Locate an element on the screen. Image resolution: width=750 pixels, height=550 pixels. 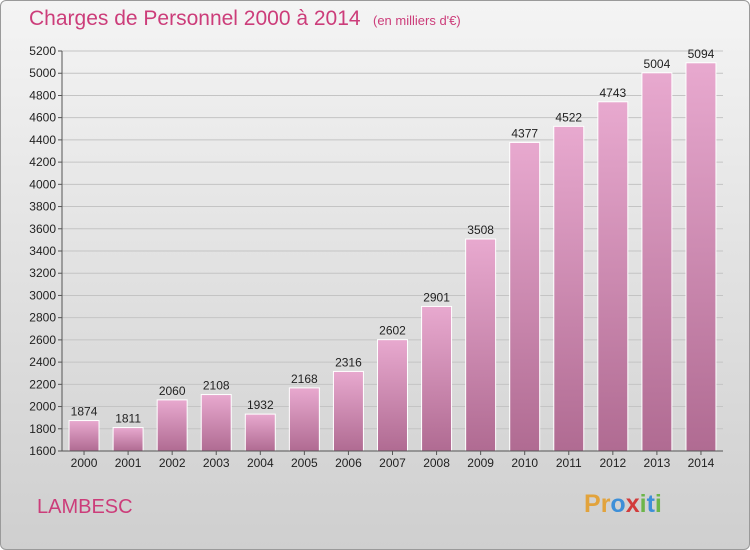
y-tick-label: 3200 is located at coordinates (42, 273).